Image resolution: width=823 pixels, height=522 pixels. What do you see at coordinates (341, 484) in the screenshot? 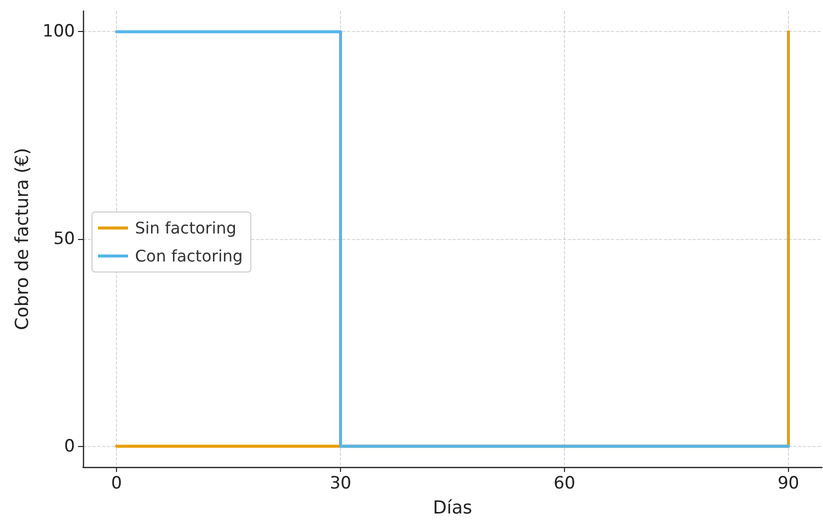
I see `x-tick-label: 30` at bounding box center [341, 484].